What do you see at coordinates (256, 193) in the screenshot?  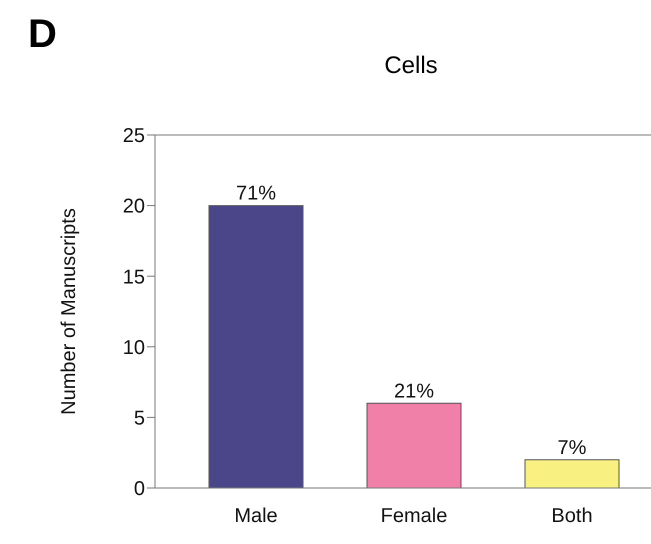 I see `annotation: 71%` at bounding box center [256, 193].